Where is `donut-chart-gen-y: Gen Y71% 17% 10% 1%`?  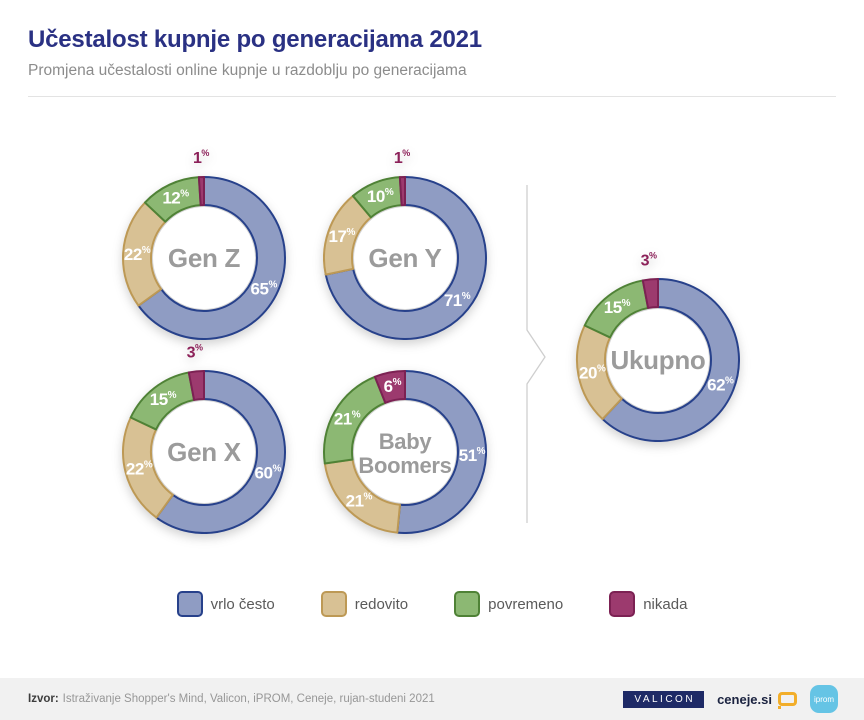 donut-chart-gen-y: Gen Y71% 17% 10% 1% is located at coordinates (405, 244).